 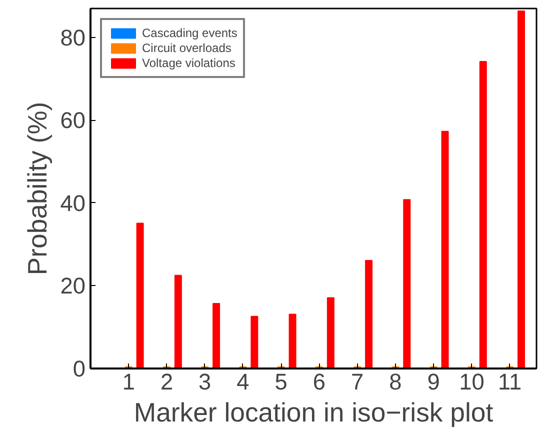 I want to click on legend-label: Voltage violations, so click(x=189, y=63).